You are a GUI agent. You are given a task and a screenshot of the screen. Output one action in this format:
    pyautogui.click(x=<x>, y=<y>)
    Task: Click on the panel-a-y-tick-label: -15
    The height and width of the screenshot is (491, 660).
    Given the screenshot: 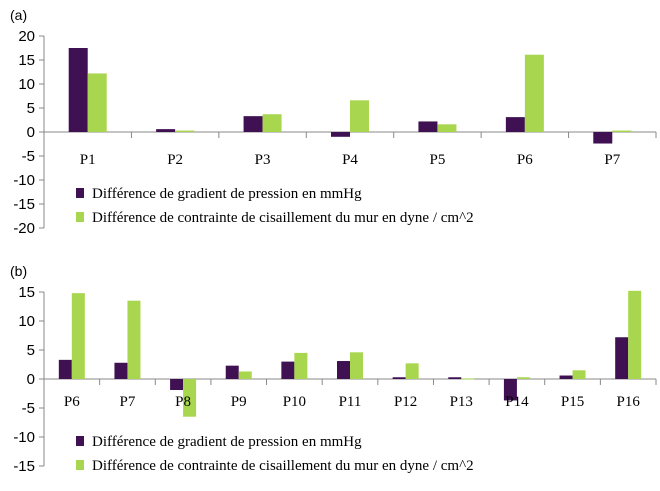 What is the action you would take?
    pyautogui.click(x=24, y=204)
    